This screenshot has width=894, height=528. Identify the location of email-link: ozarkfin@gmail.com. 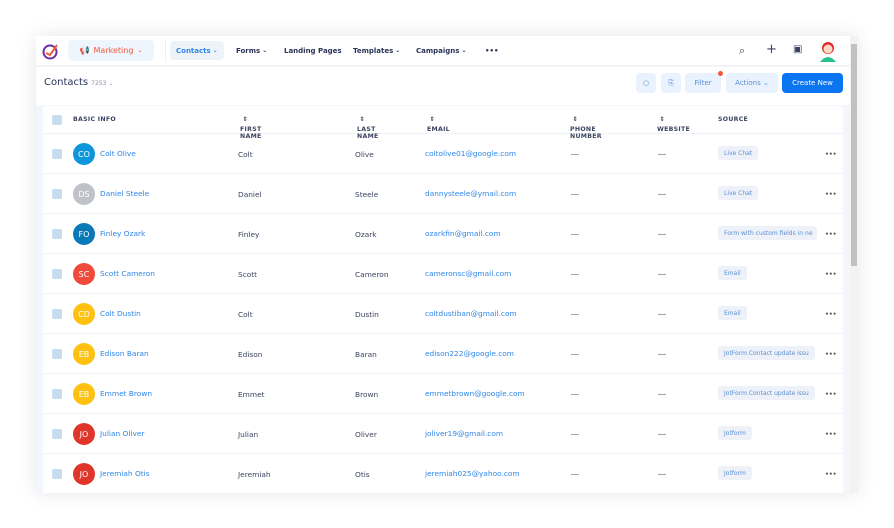
(463, 233).